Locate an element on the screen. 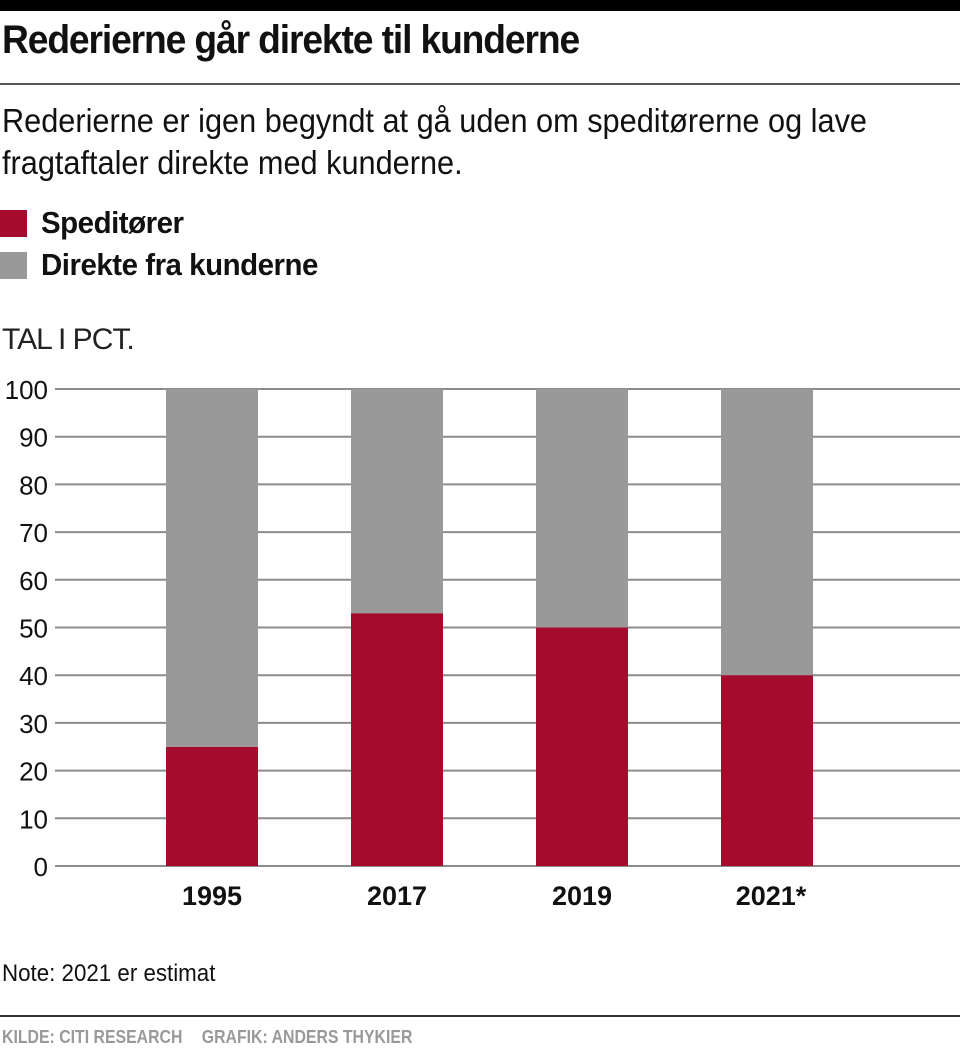 The width and height of the screenshot is (960, 1057). y-tick-label-10: 10 is located at coordinates (33, 819).